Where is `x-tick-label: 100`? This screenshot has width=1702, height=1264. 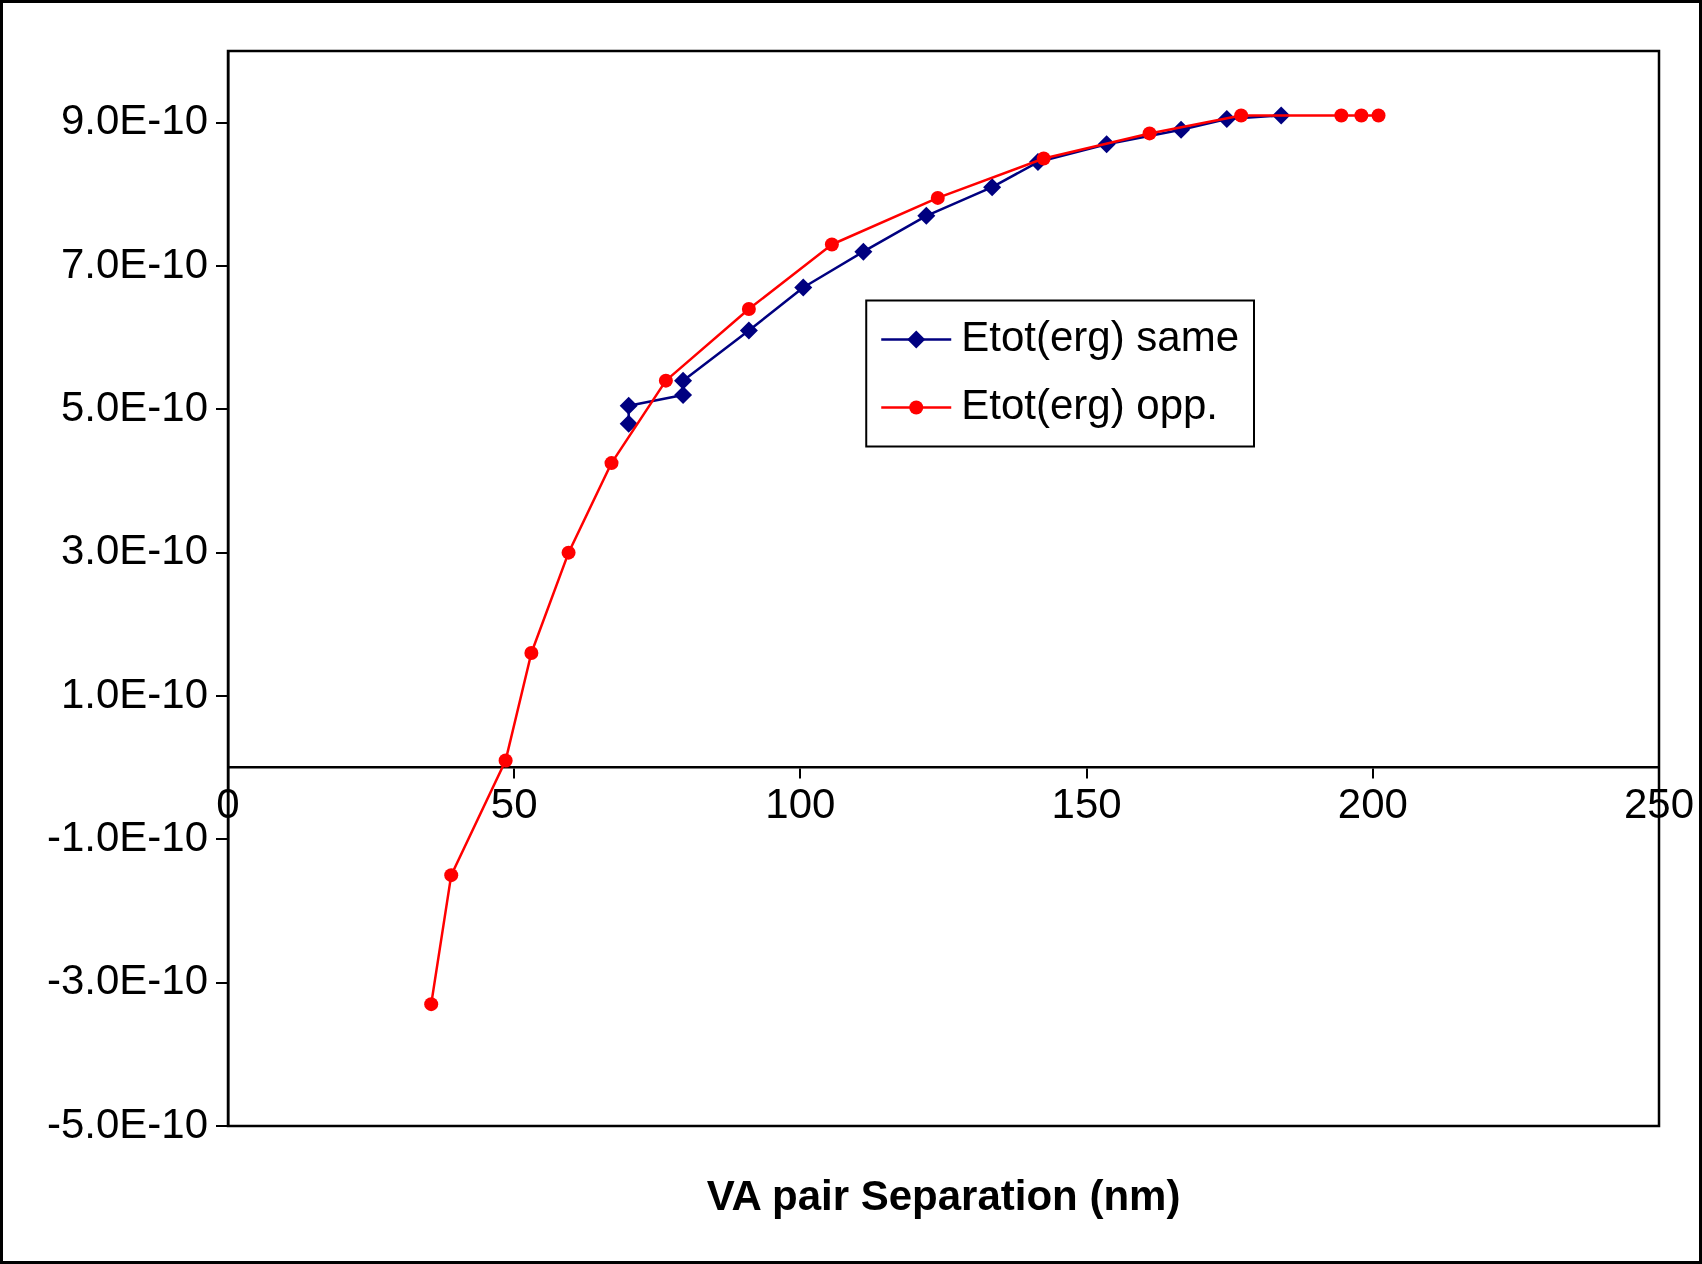 x-tick-label: 100 is located at coordinates (800, 804).